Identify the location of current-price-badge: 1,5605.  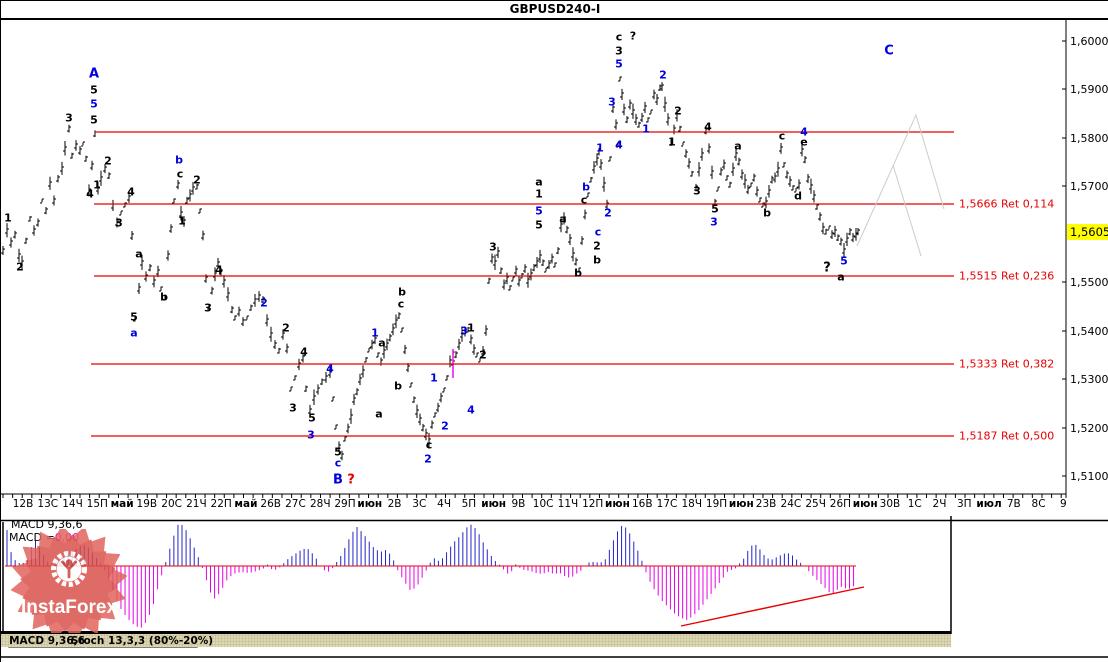
(1087, 232).